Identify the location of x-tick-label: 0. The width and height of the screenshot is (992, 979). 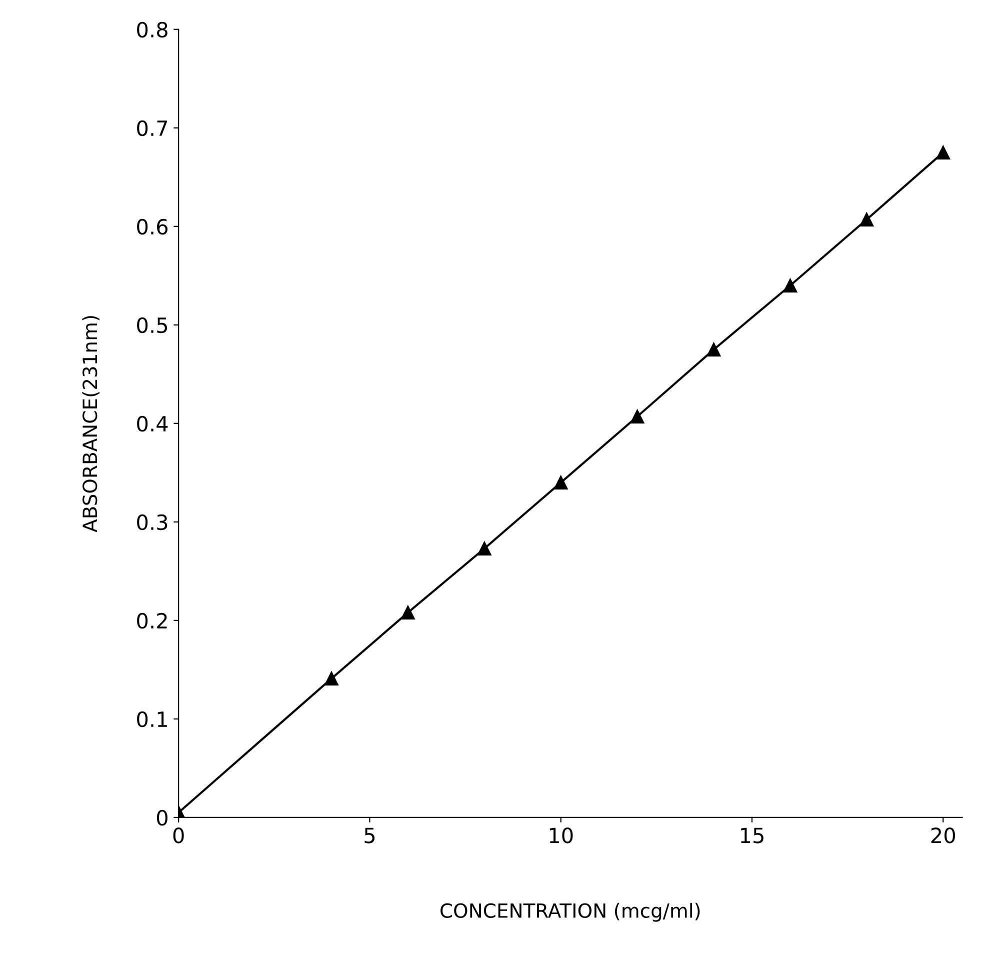
(178, 836).